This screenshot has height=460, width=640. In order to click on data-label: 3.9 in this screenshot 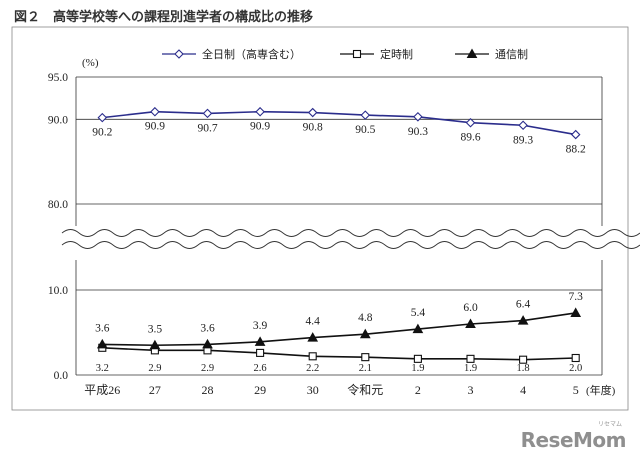, I will do `click(260, 326)`.